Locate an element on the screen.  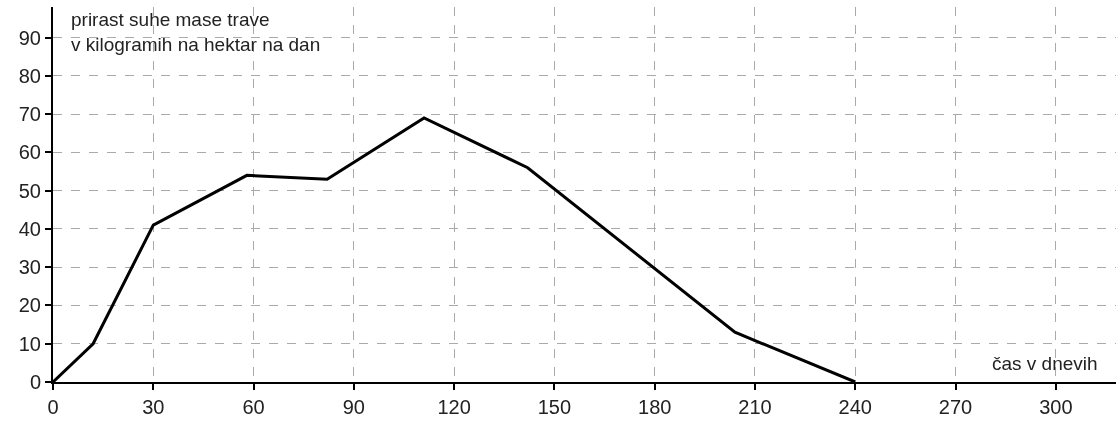
x-tick-label: 270 is located at coordinates (955, 407).